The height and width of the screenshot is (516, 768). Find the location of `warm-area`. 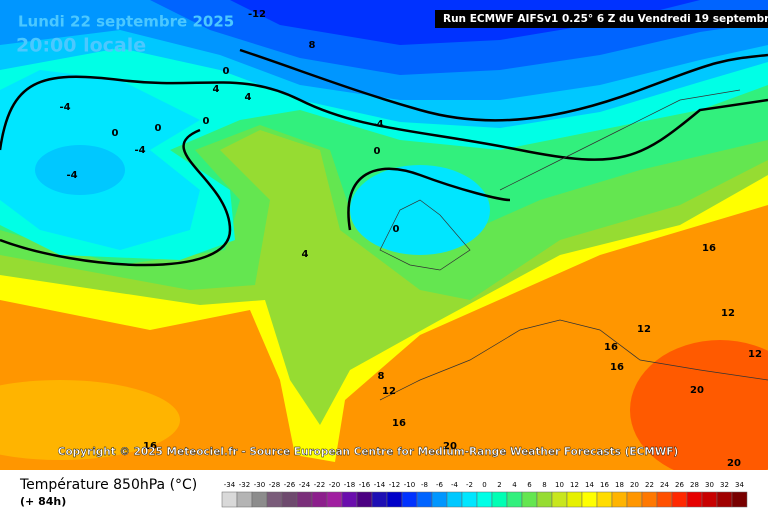

warm-area is located at coordinates (90, 420).